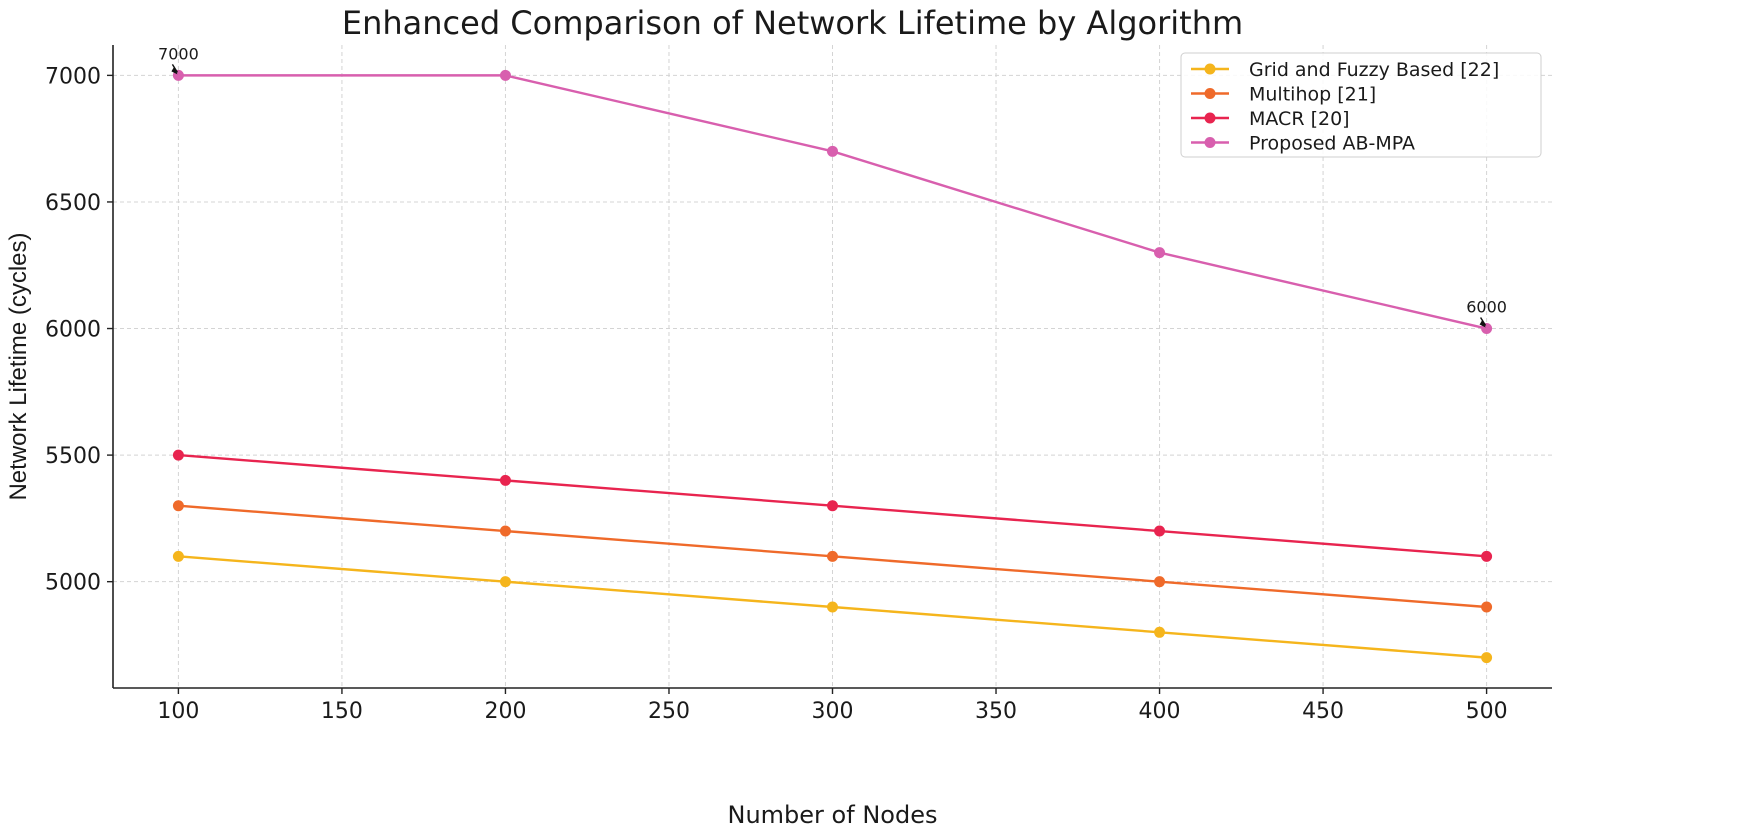  What do you see at coordinates (73, 203) in the screenshot?
I see `y-tick-label: 6500` at bounding box center [73, 203].